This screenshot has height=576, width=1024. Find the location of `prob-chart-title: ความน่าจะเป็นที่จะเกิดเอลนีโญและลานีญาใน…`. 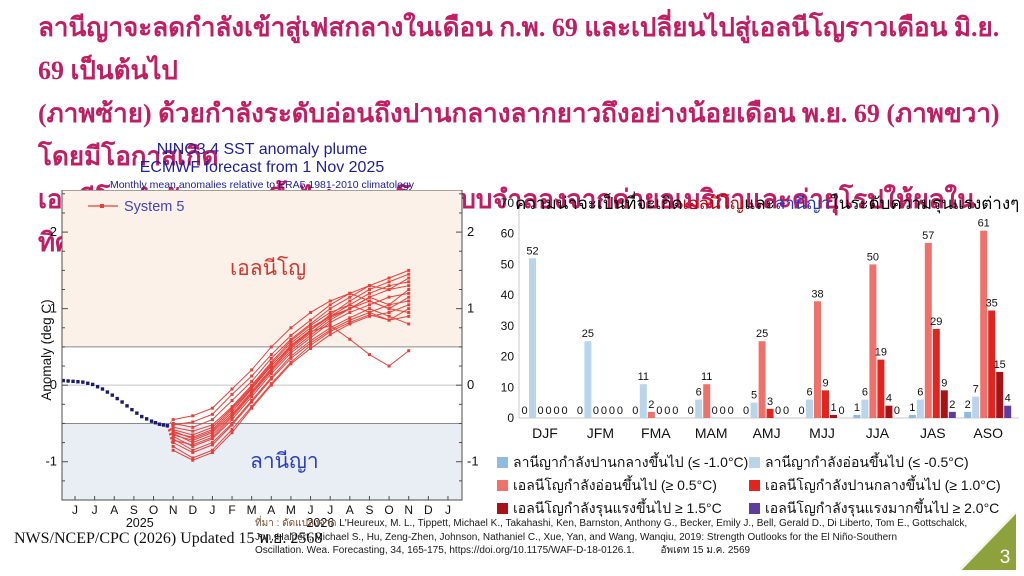

prob-chart-title: ความน่าจะเป็นที่จะเกิดเอลนีโญและลานีญาใน… is located at coordinates (767, 203).